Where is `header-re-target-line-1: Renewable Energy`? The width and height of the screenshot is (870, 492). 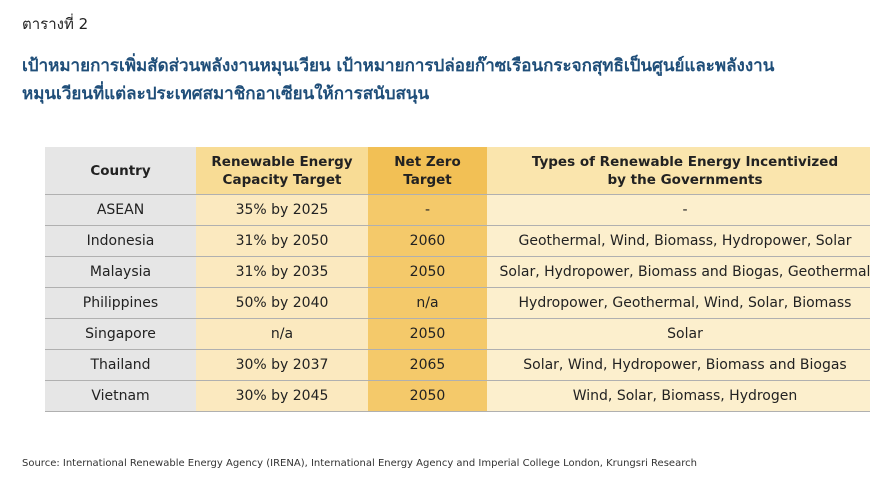 header-re-target-line-1: Renewable Energy is located at coordinates (282, 161).